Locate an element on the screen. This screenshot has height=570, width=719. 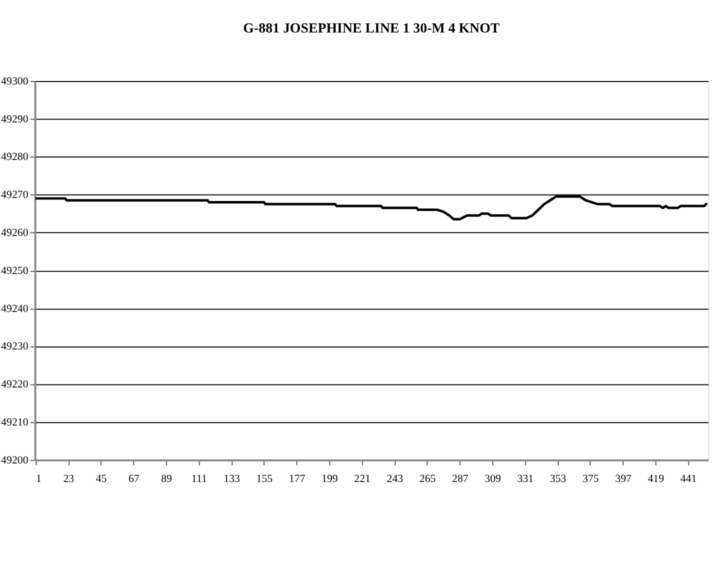
x-tick-label: 287 is located at coordinates (460, 479).